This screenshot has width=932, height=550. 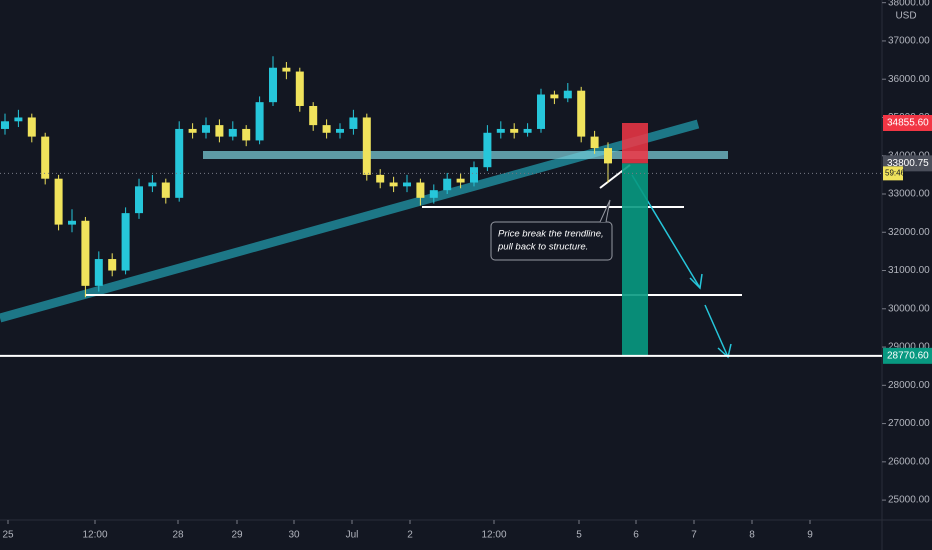 What do you see at coordinates (465, 155) in the screenshot?
I see `structure-zone` at bounding box center [465, 155].